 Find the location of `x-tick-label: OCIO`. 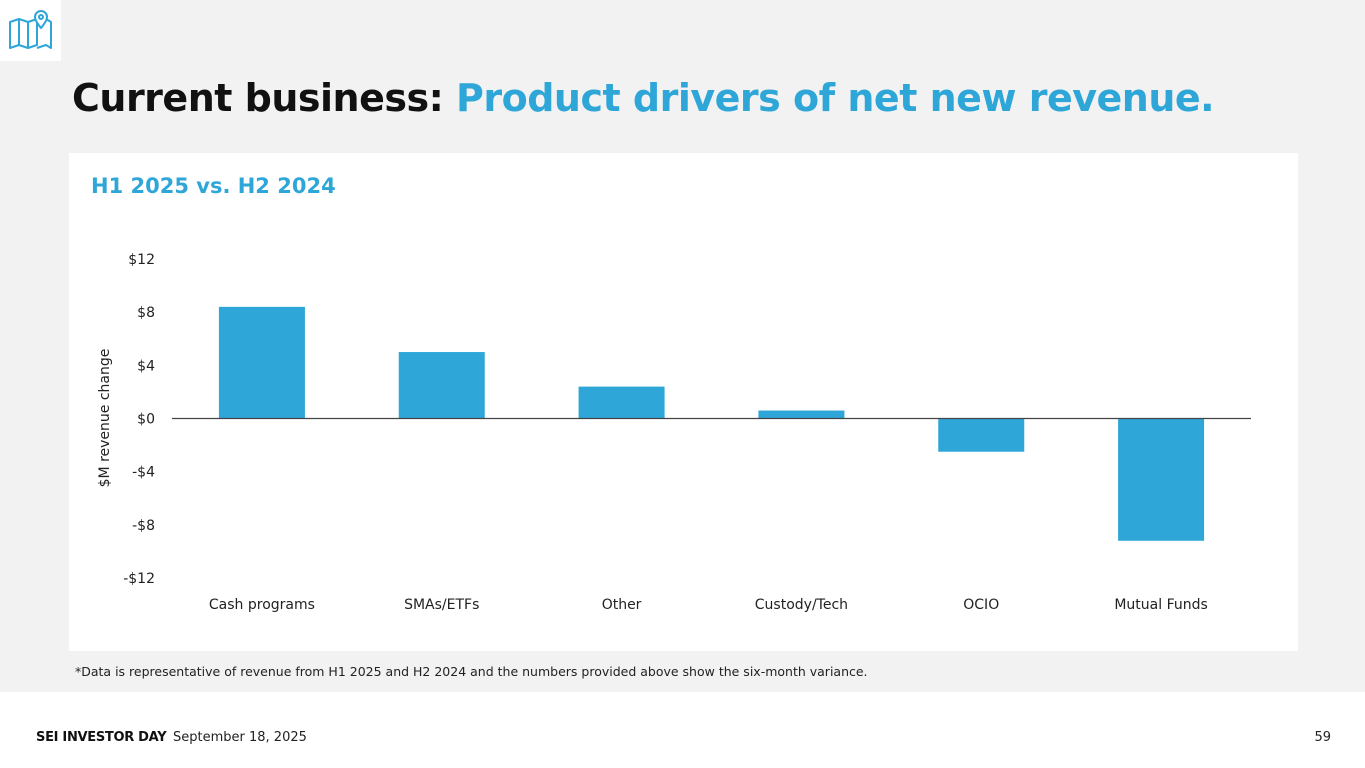

x-tick-label: OCIO is located at coordinates (981, 605).